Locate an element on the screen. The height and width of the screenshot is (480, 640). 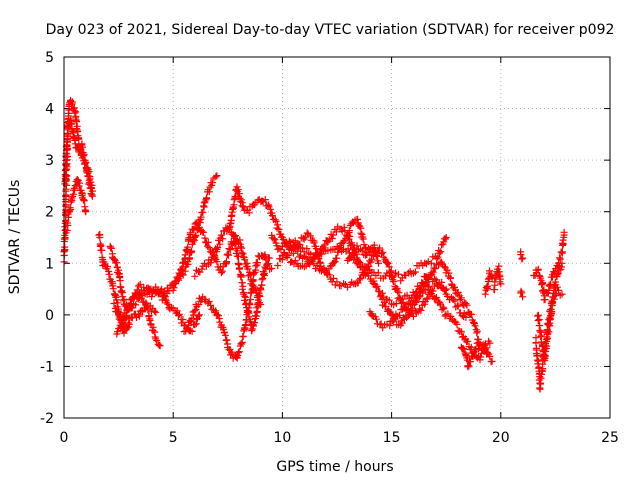
y-axis-label: SDTVAR / TECUs is located at coordinates (15, 237).